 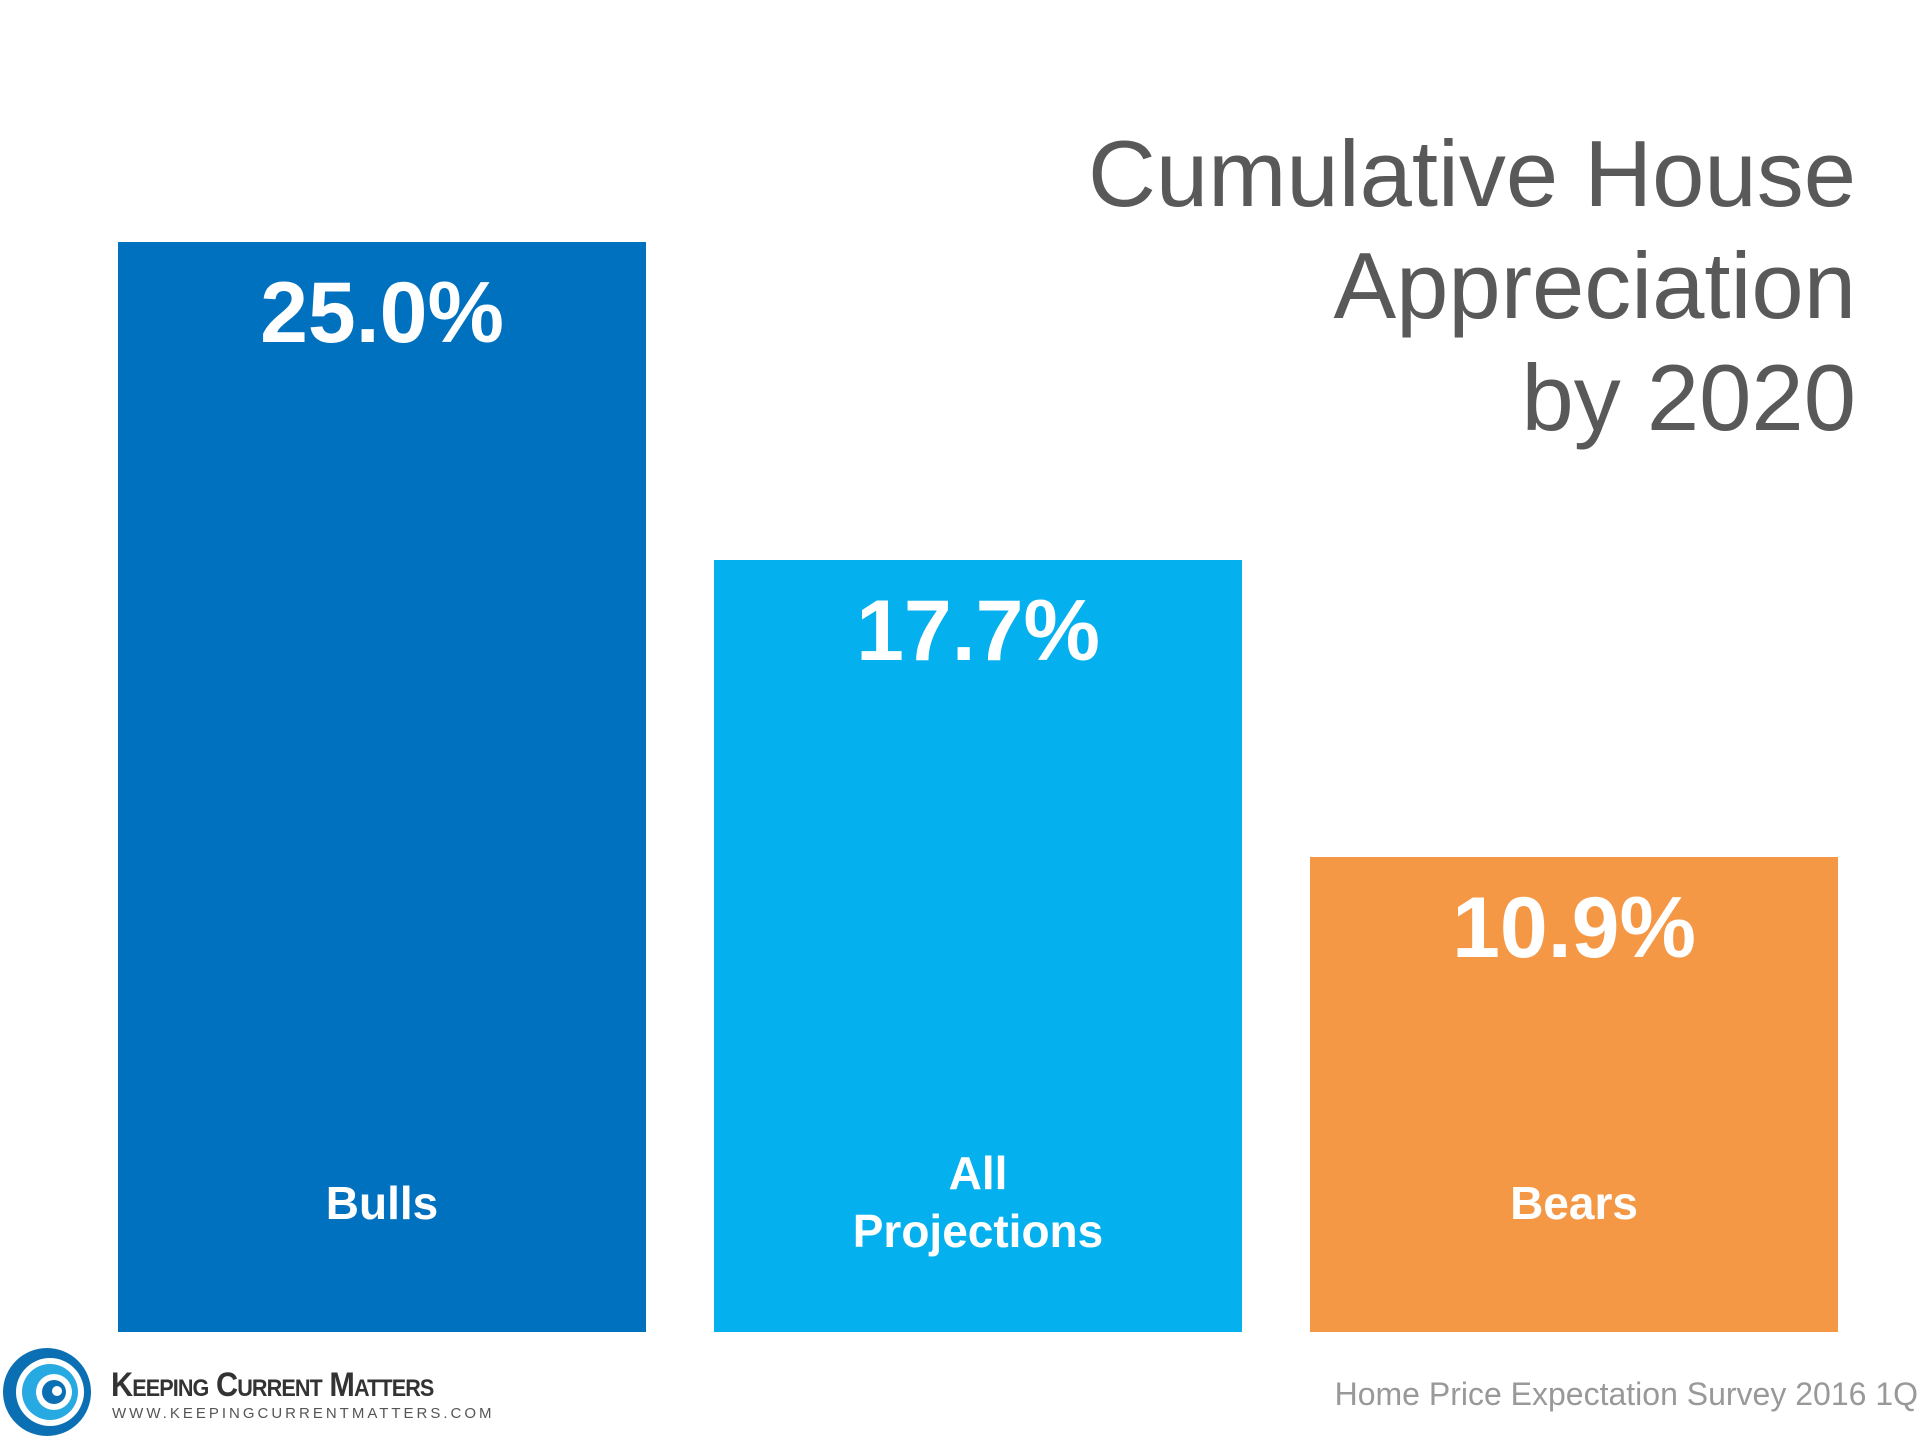 I want to click on category-label: Bulls, so click(x=382, y=1203).